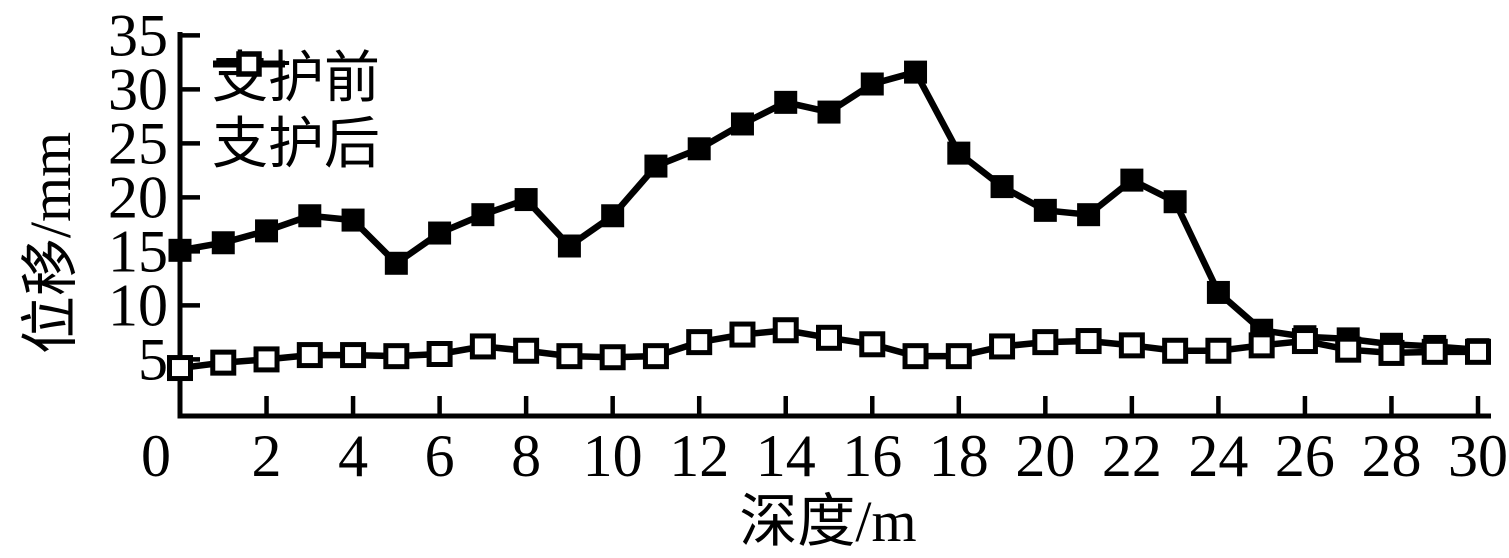 This screenshot has width=1509, height=558. Describe the element at coordinates (267, 456) in the screenshot. I see `x-tick-label: 2` at that location.